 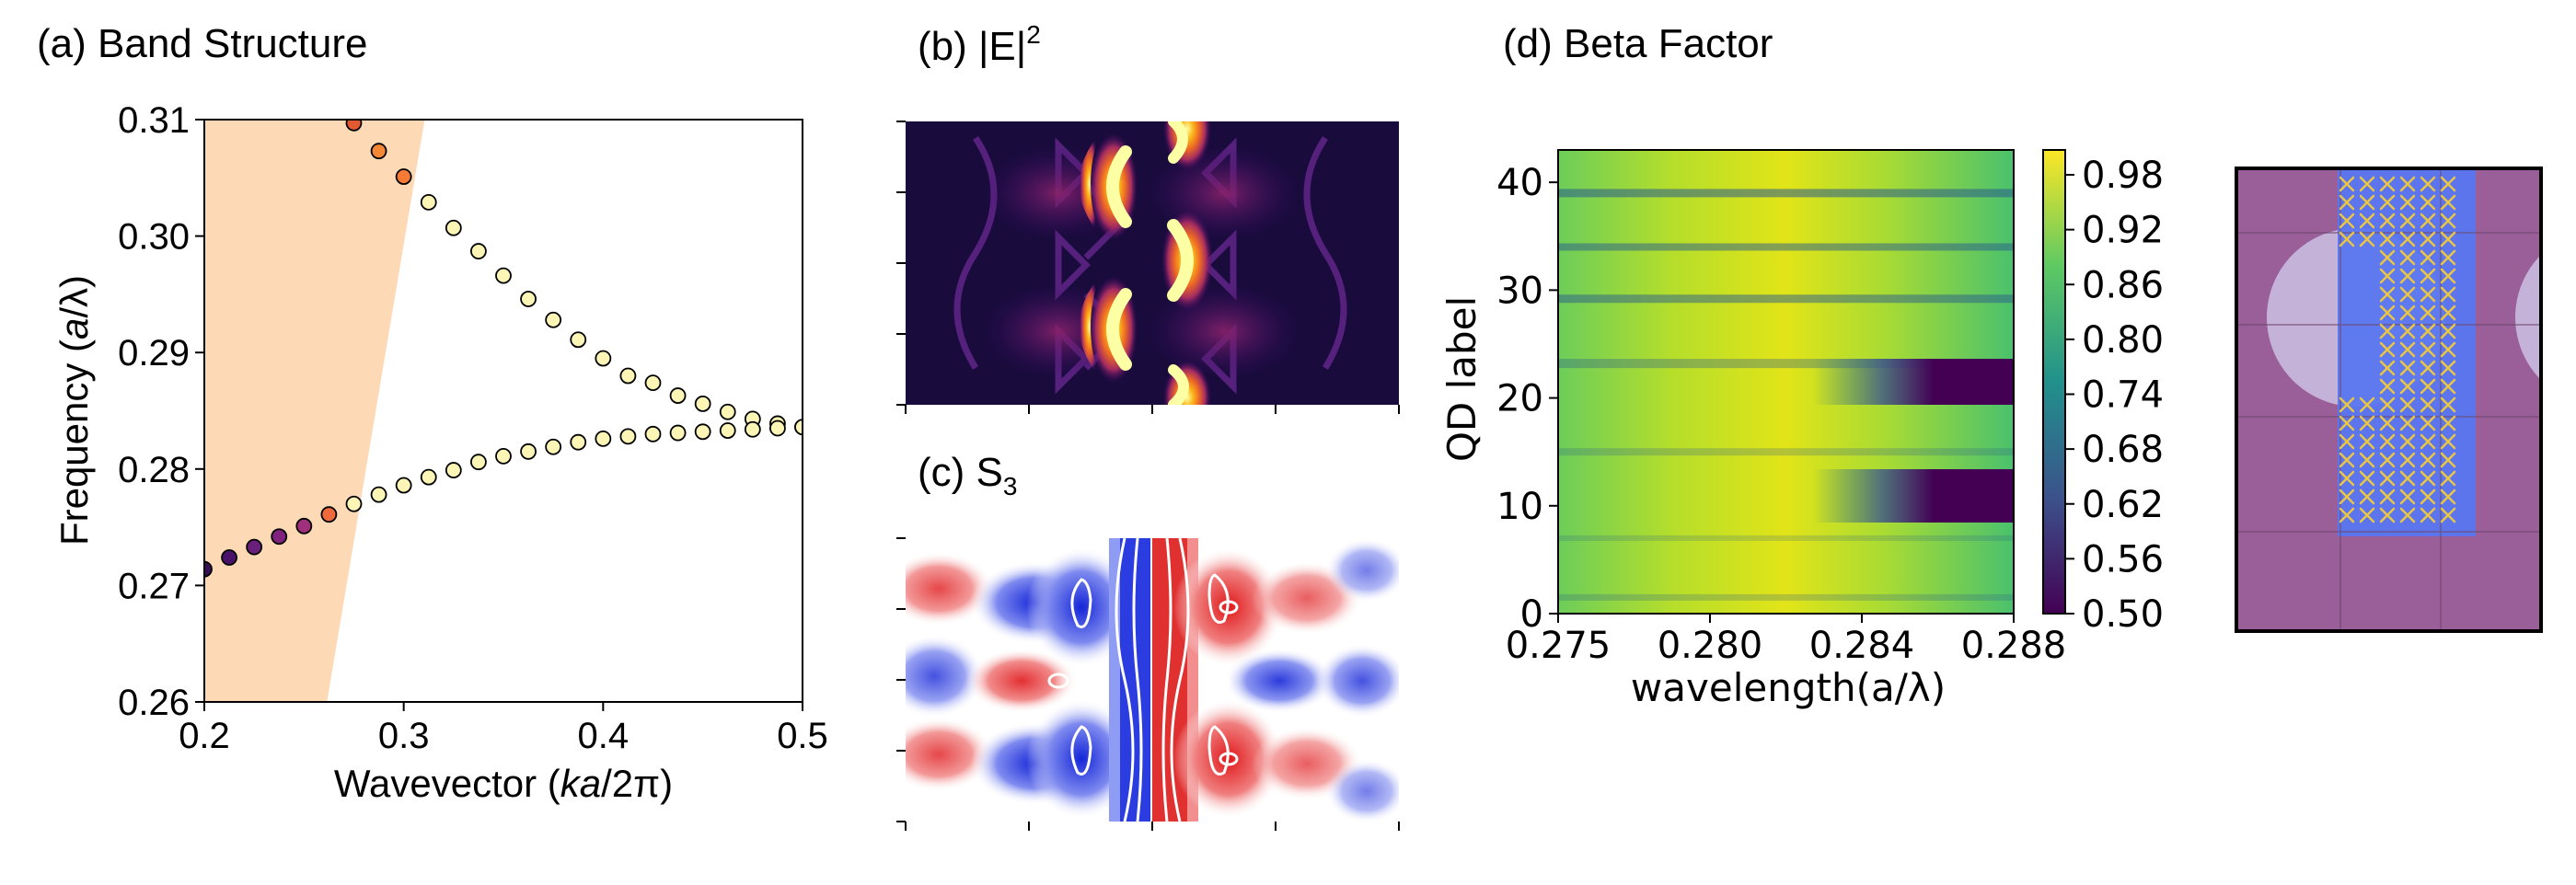 What do you see at coordinates (2054, 382) in the screenshot?
I see `colorbar` at bounding box center [2054, 382].